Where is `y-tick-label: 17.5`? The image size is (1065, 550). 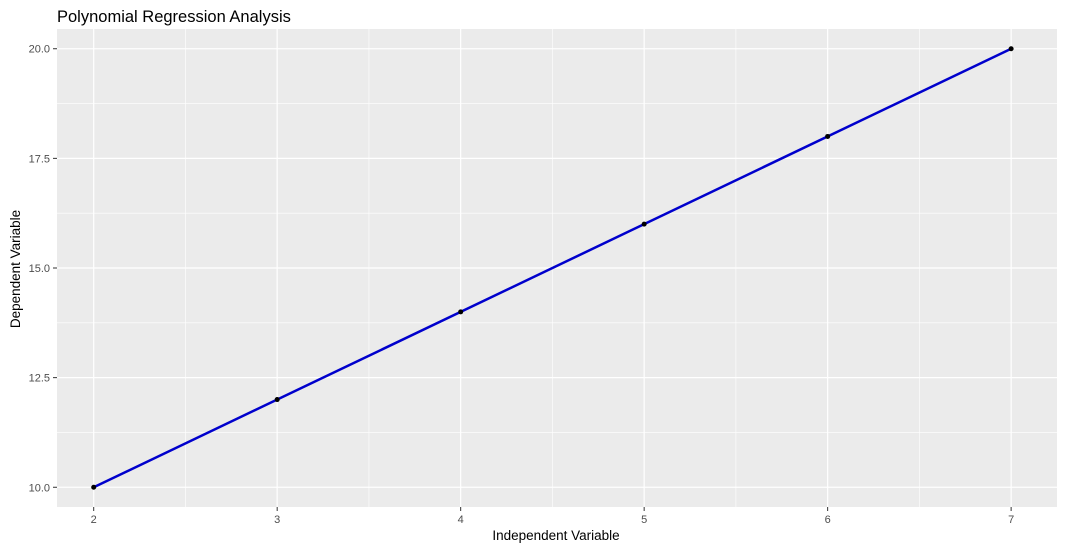 y-tick-label: 17.5 is located at coordinates (39, 159).